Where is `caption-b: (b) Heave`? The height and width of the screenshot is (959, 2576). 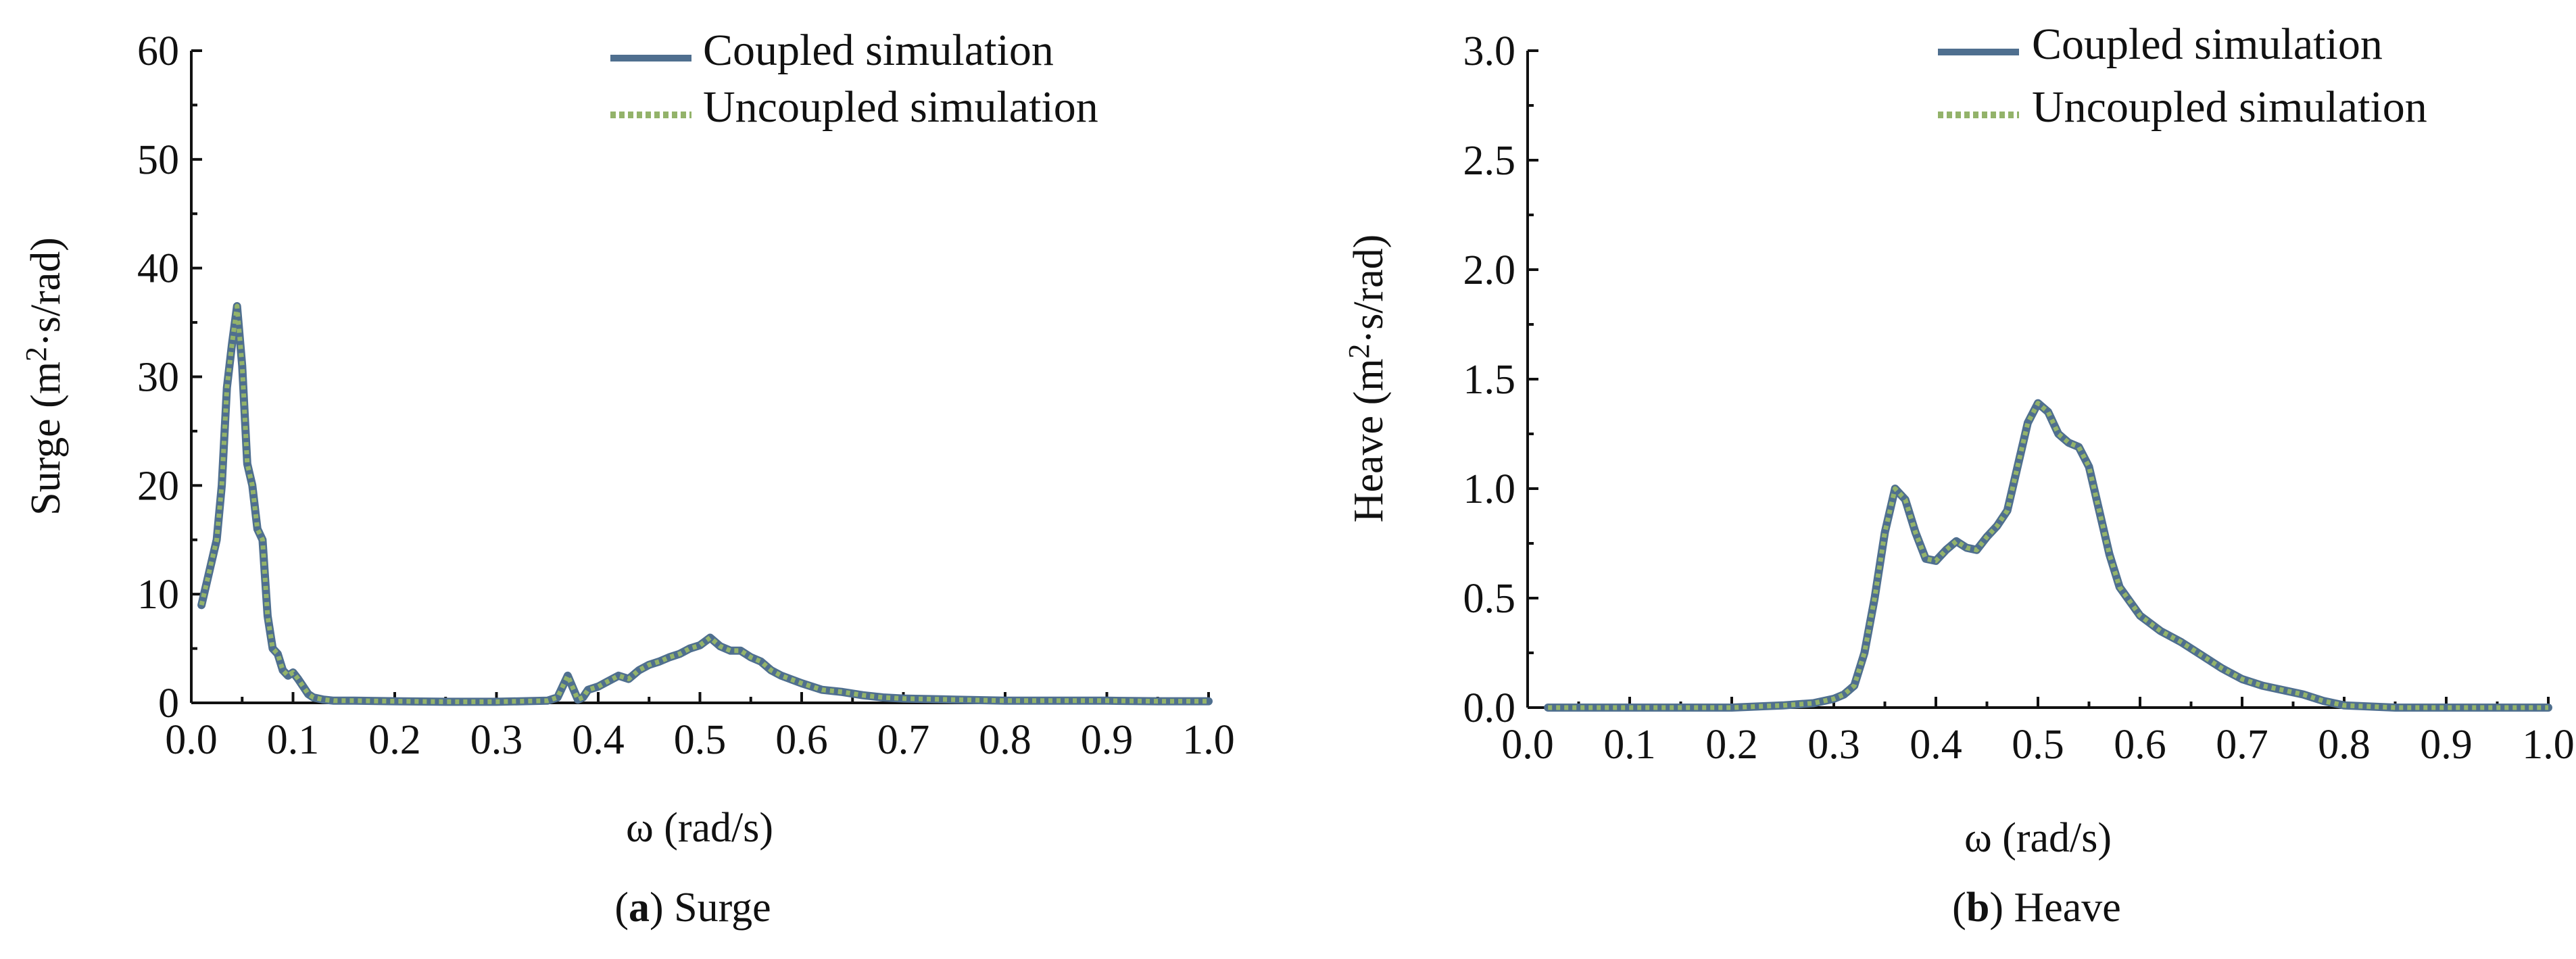 caption-b: (b) Heave is located at coordinates (2037, 908).